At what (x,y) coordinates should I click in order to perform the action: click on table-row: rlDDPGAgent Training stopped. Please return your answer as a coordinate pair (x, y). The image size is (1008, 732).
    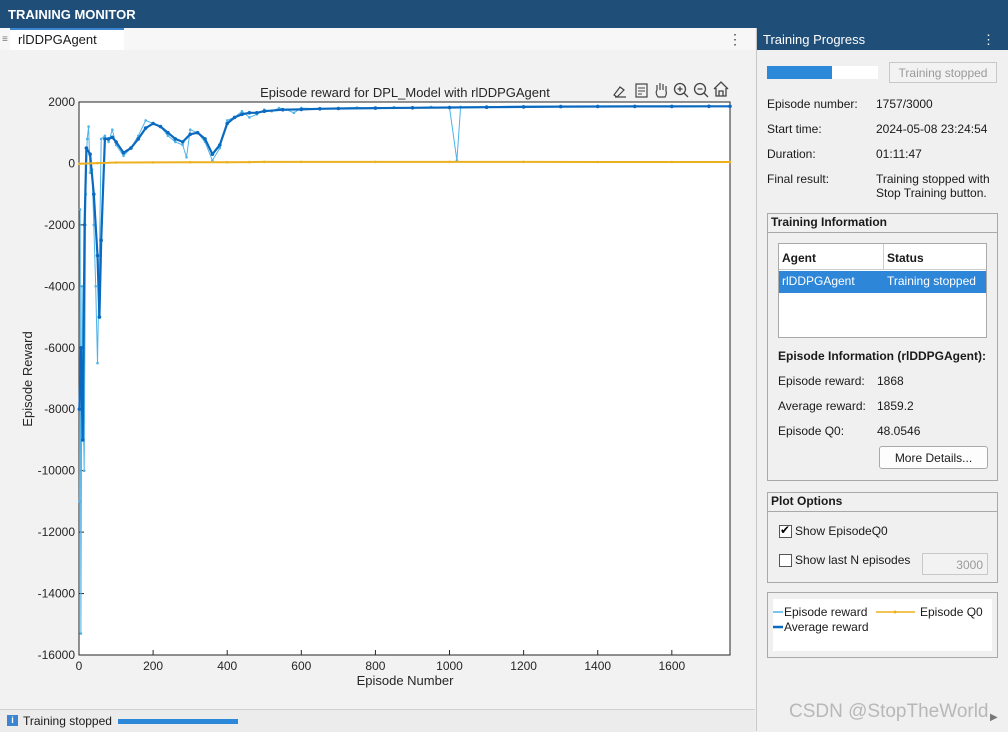
    Looking at the image, I should click on (882, 282).